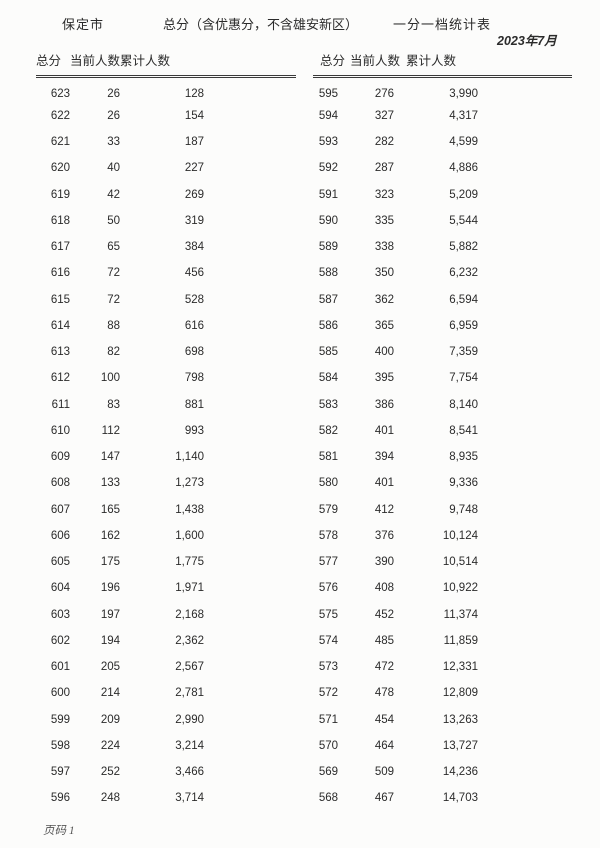 Image resolution: width=600 pixels, height=848 pixels. Describe the element at coordinates (442, 195) in the screenshot. I see `table-row: 591 323 5,209` at that location.